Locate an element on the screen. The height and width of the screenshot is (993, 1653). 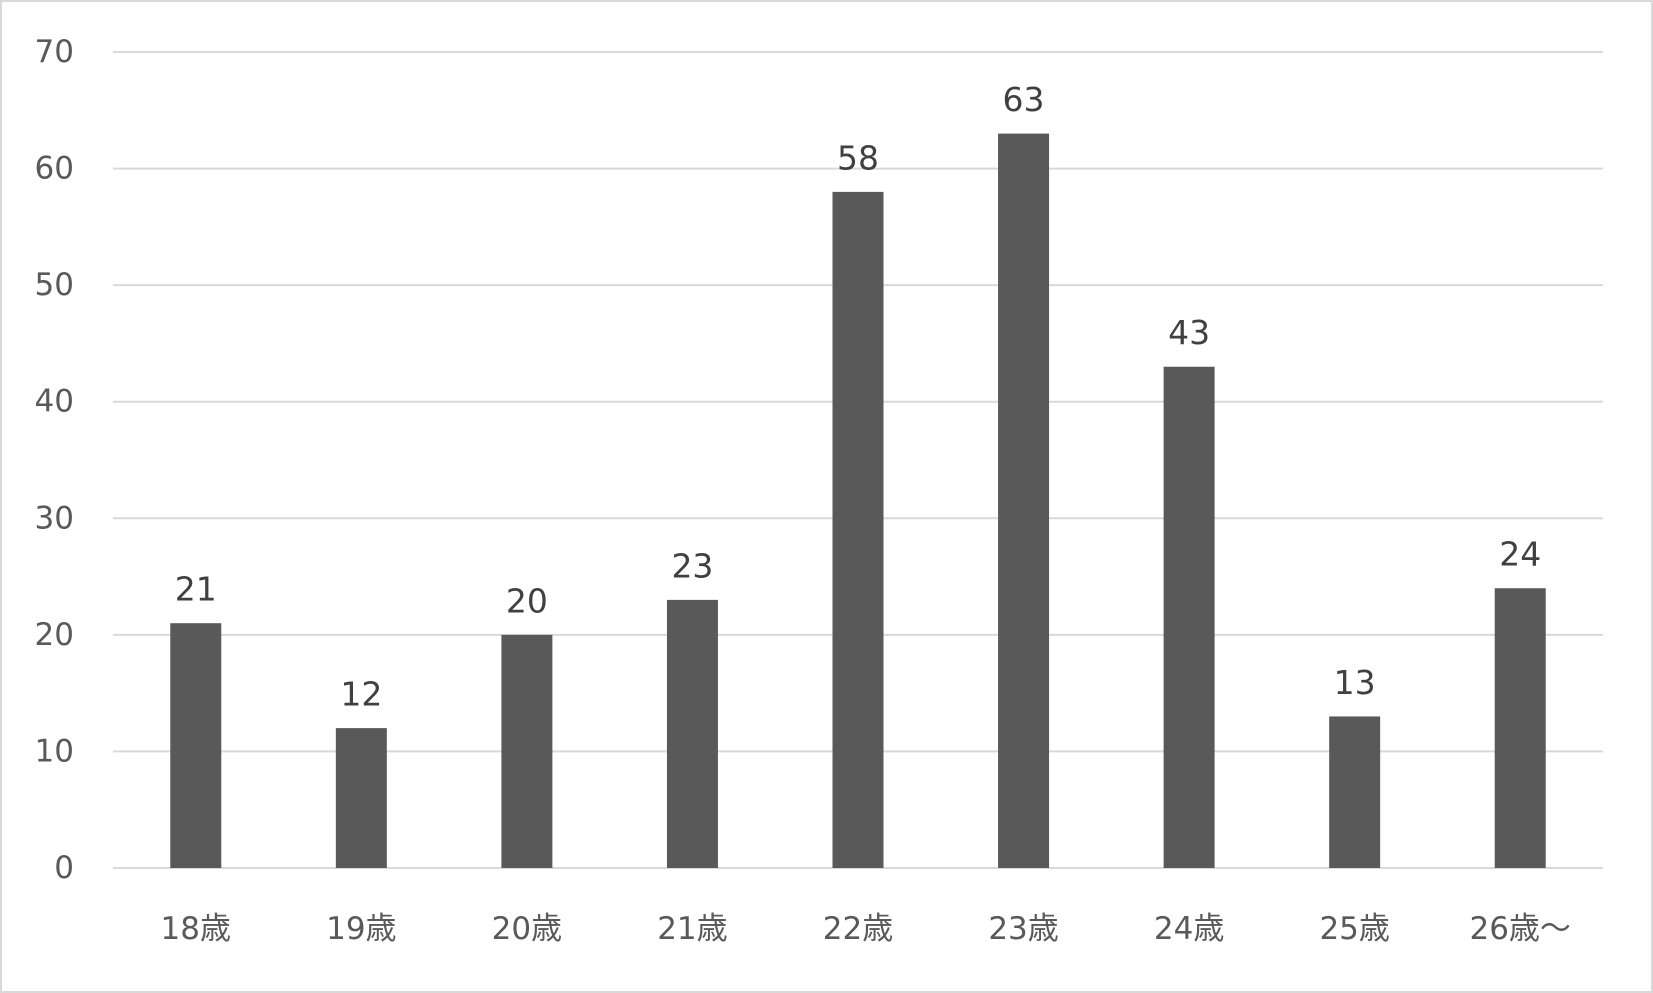
x-tick-label: 20歳 is located at coordinates (527, 929).